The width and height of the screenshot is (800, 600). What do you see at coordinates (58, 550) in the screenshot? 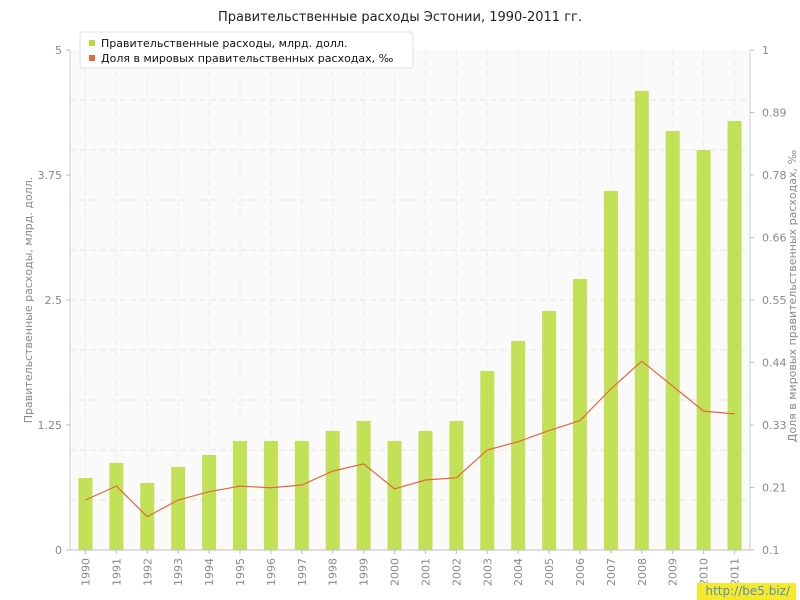
I see `y-tick-label-left: 0` at bounding box center [58, 550].